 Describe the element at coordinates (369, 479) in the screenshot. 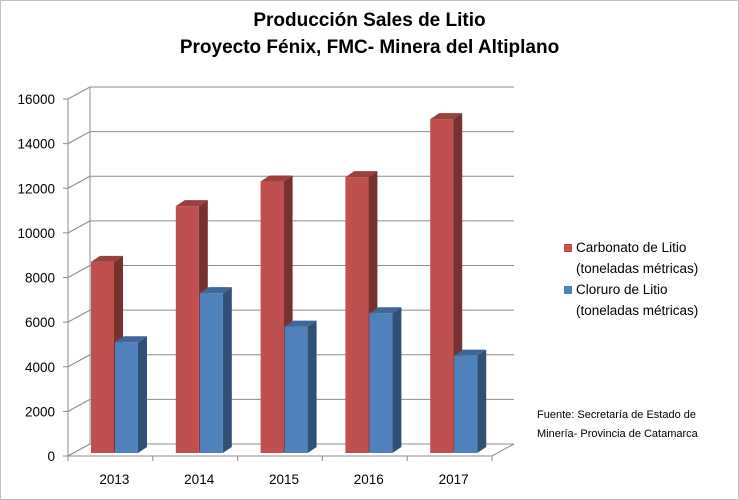

I see `x-tick-label: 2016` at that location.